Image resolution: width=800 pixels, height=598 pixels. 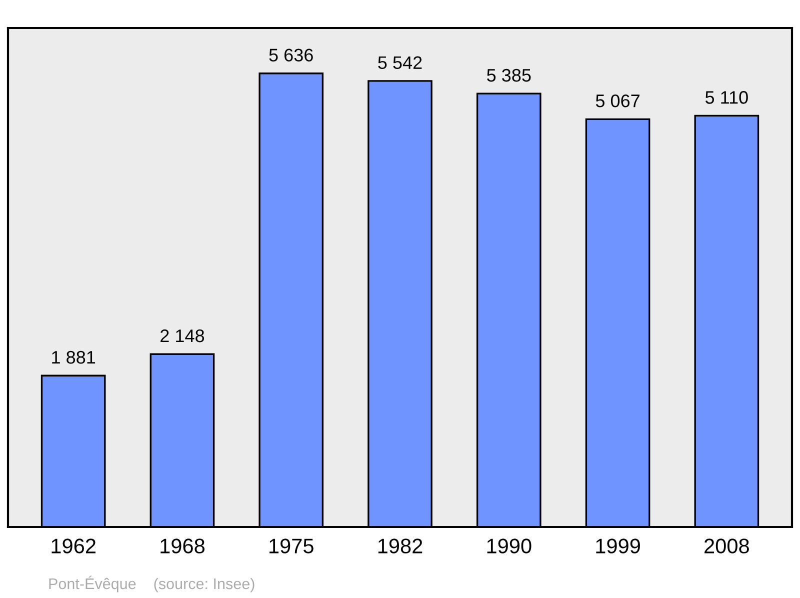 What do you see at coordinates (509, 75) in the screenshot?
I see `data-label: 5 385` at bounding box center [509, 75].